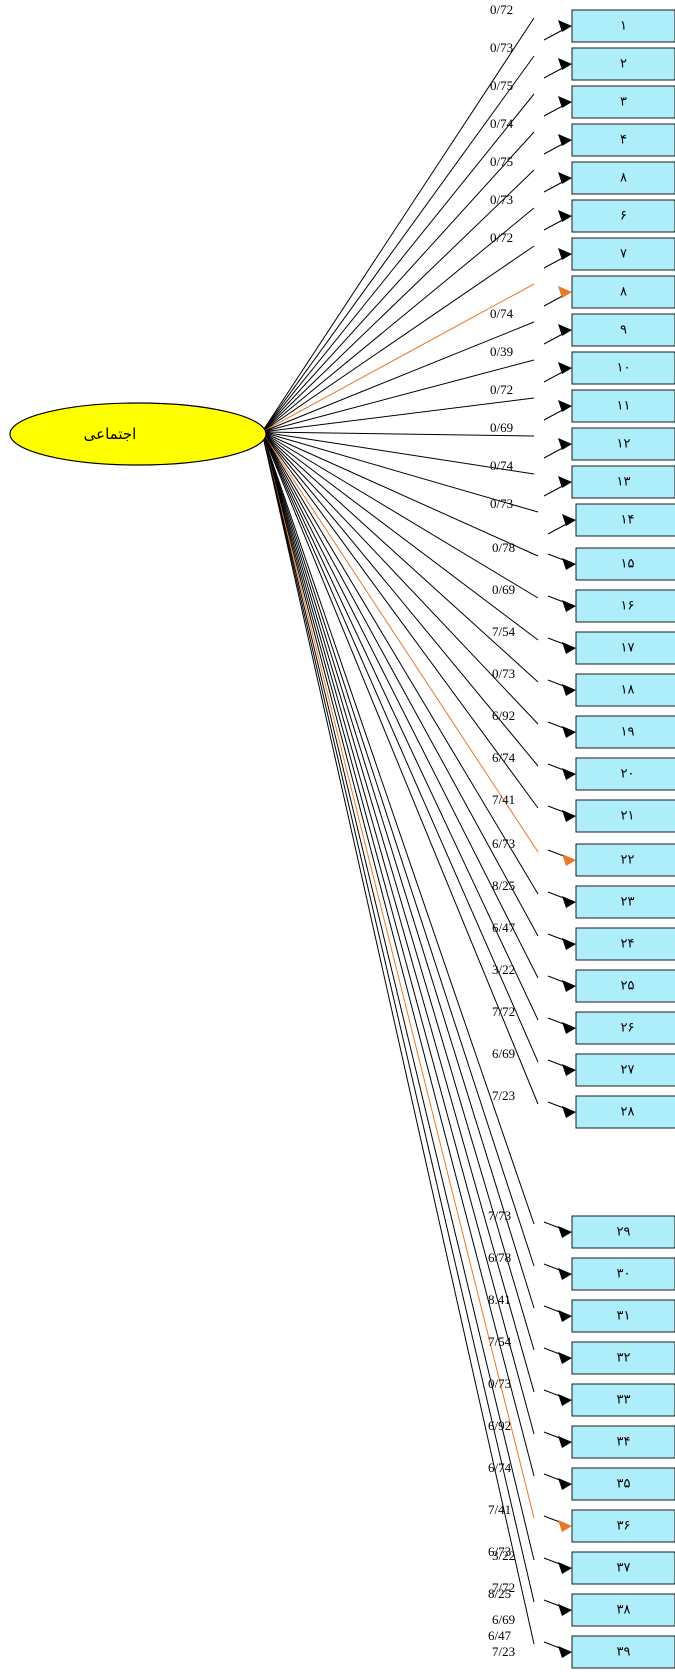 The image size is (675, 1672). Describe the element at coordinates (628, 860) in the screenshot. I see `indicator-label-22: ٢٢` at that location.